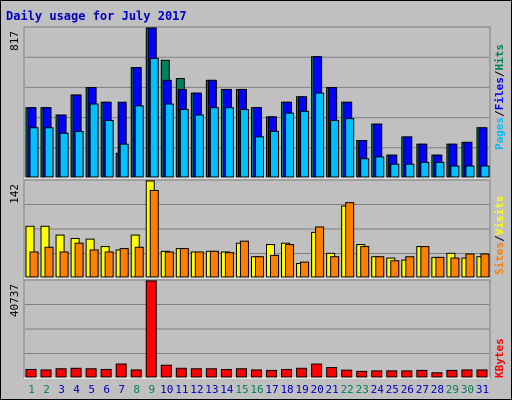 This screenshot has width=512, height=400. Describe the element at coordinates (14, 300) in the screenshot. I see `kbytes-ymax-label: 40737` at that location.